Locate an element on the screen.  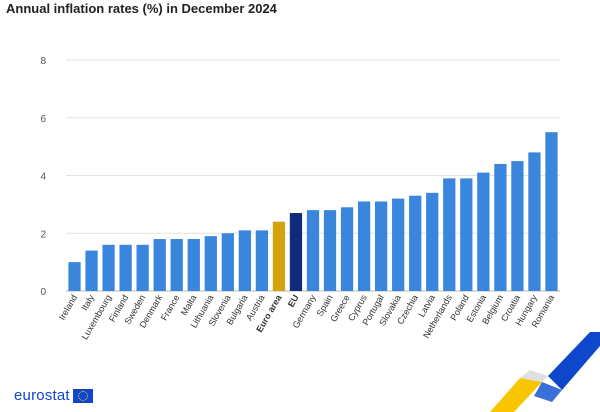
y-tick-label: 2 is located at coordinates (43, 234).